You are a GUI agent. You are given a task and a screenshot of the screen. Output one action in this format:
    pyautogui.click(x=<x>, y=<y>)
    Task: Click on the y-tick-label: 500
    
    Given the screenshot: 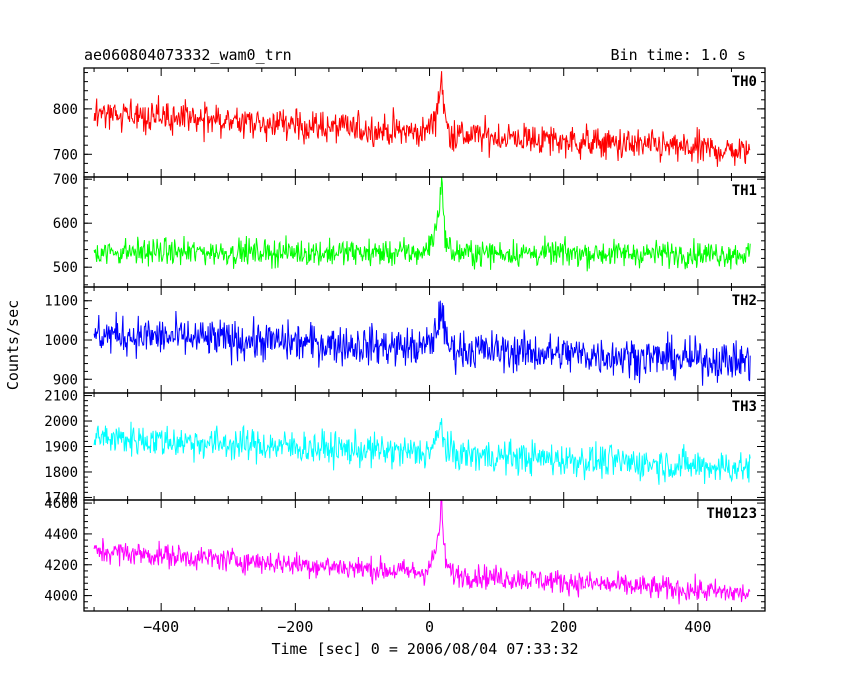 What is the action you would take?
    pyautogui.click(x=65, y=268)
    